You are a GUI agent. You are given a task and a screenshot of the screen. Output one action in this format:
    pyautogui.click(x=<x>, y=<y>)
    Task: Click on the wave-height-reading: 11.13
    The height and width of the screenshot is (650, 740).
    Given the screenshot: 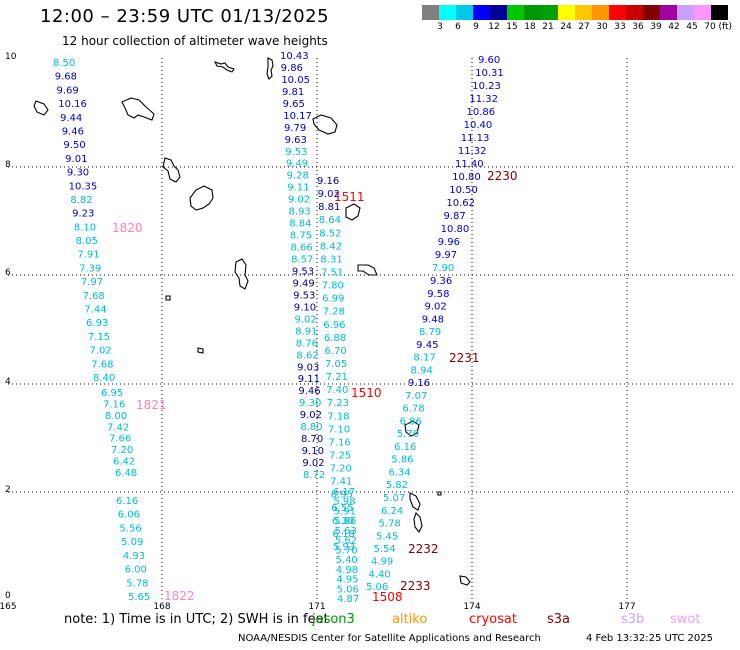 What is the action you would take?
    pyautogui.click(x=475, y=138)
    